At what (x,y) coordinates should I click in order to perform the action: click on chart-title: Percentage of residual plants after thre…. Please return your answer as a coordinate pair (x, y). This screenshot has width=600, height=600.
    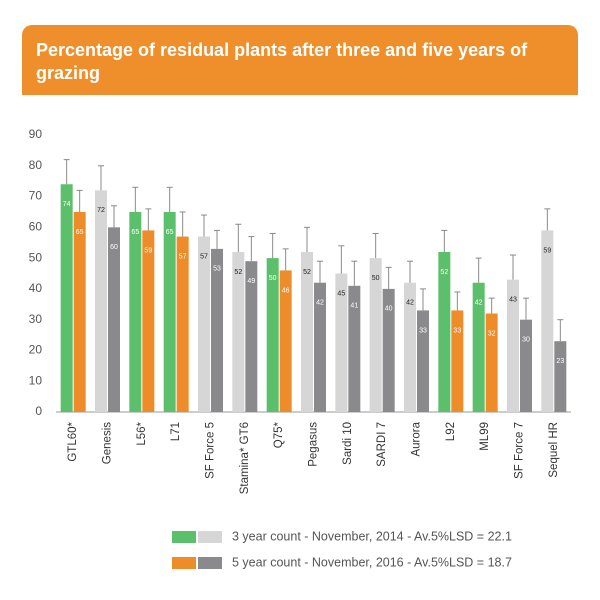
    Looking at the image, I should click on (282, 61).